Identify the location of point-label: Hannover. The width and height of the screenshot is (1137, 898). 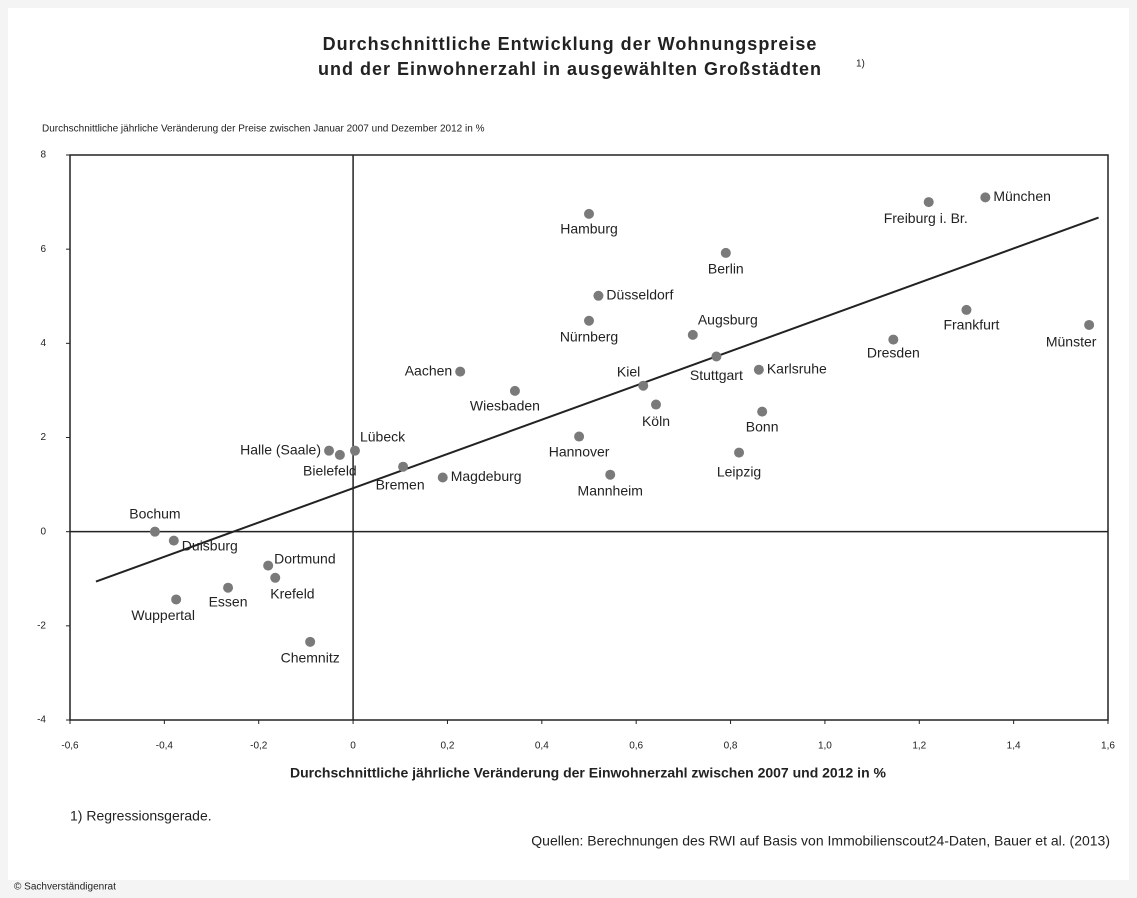
(579, 451).